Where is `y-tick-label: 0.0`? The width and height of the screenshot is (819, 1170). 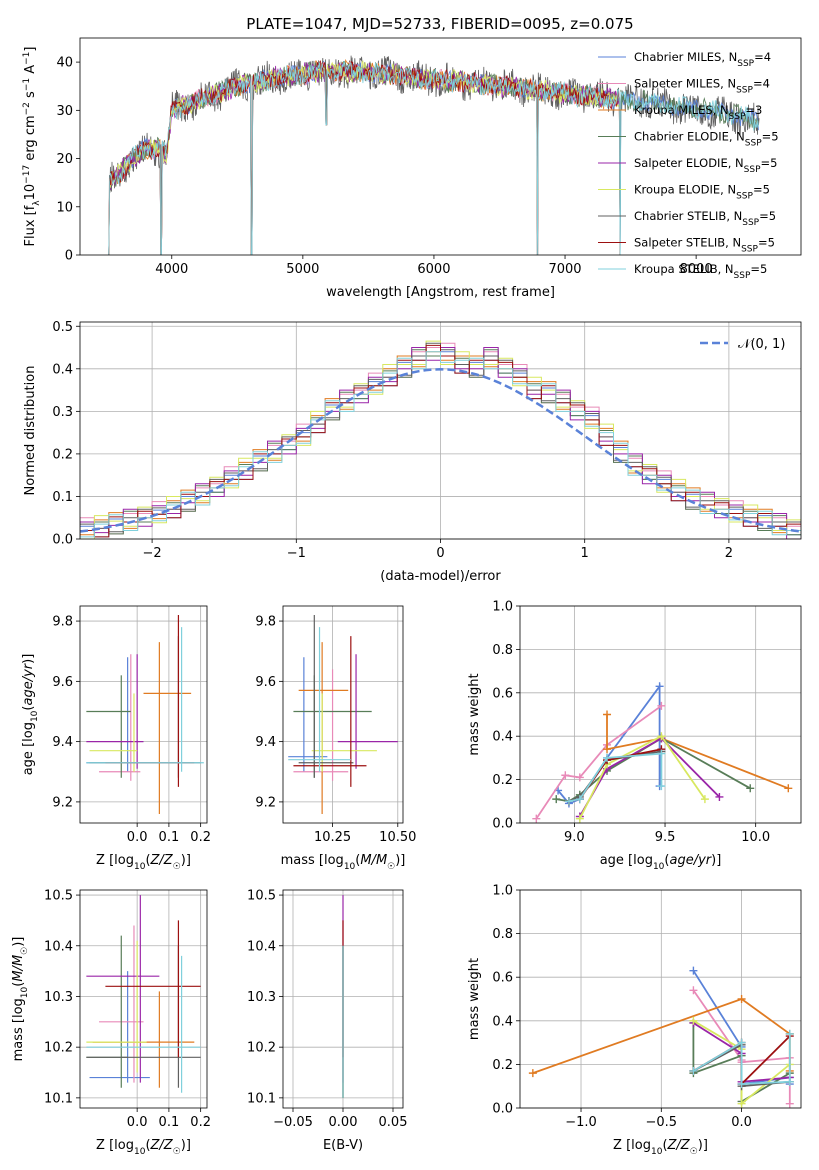
y-tick-label: 0.0 is located at coordinates (62, 540).